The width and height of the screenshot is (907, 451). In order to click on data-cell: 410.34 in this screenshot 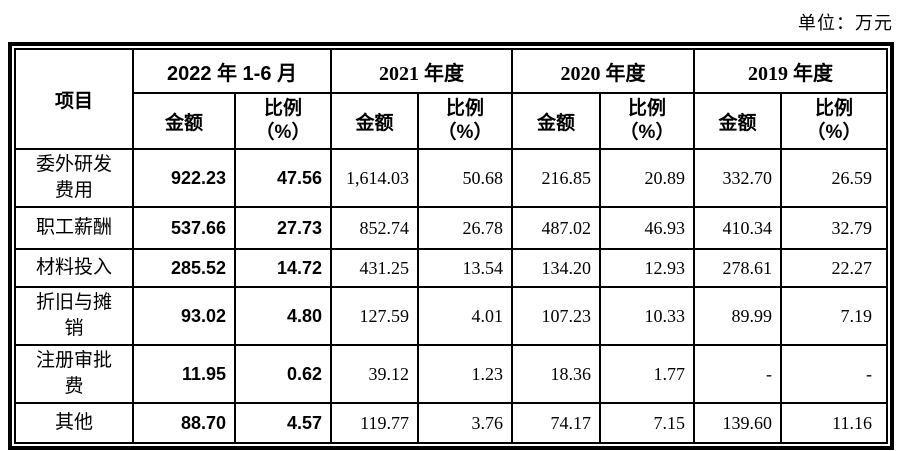, I will do `click(737, 228)`.